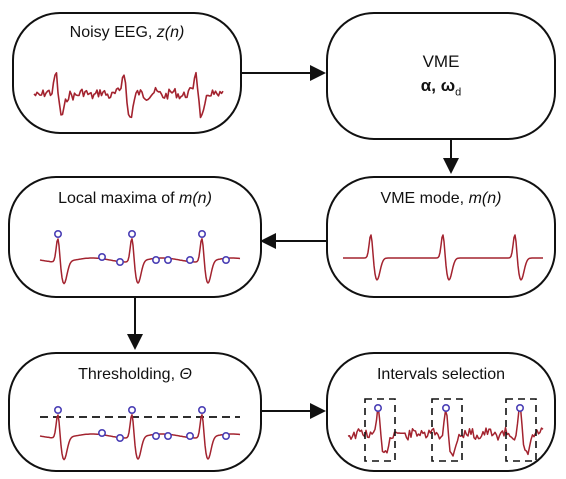 The height and width of the screenshot is (479, 566). Describe the element at coordinates (441, 61) in the screenshot. I see `node-title: VME` at that location.